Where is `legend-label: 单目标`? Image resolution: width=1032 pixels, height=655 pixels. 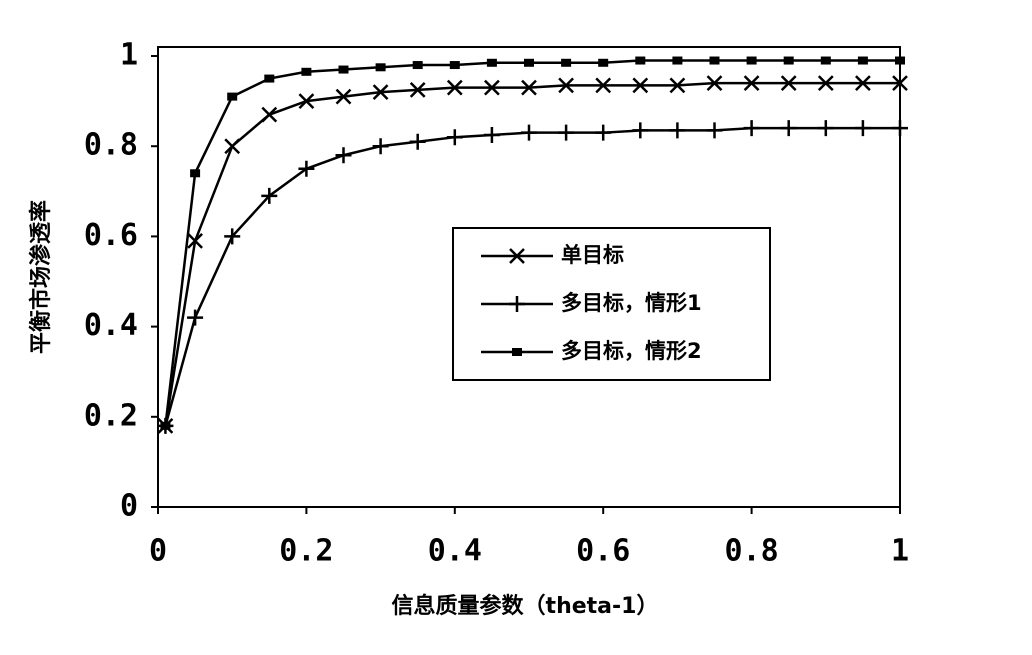 legend-label: 单目标 is located at coordinates (592, 255).